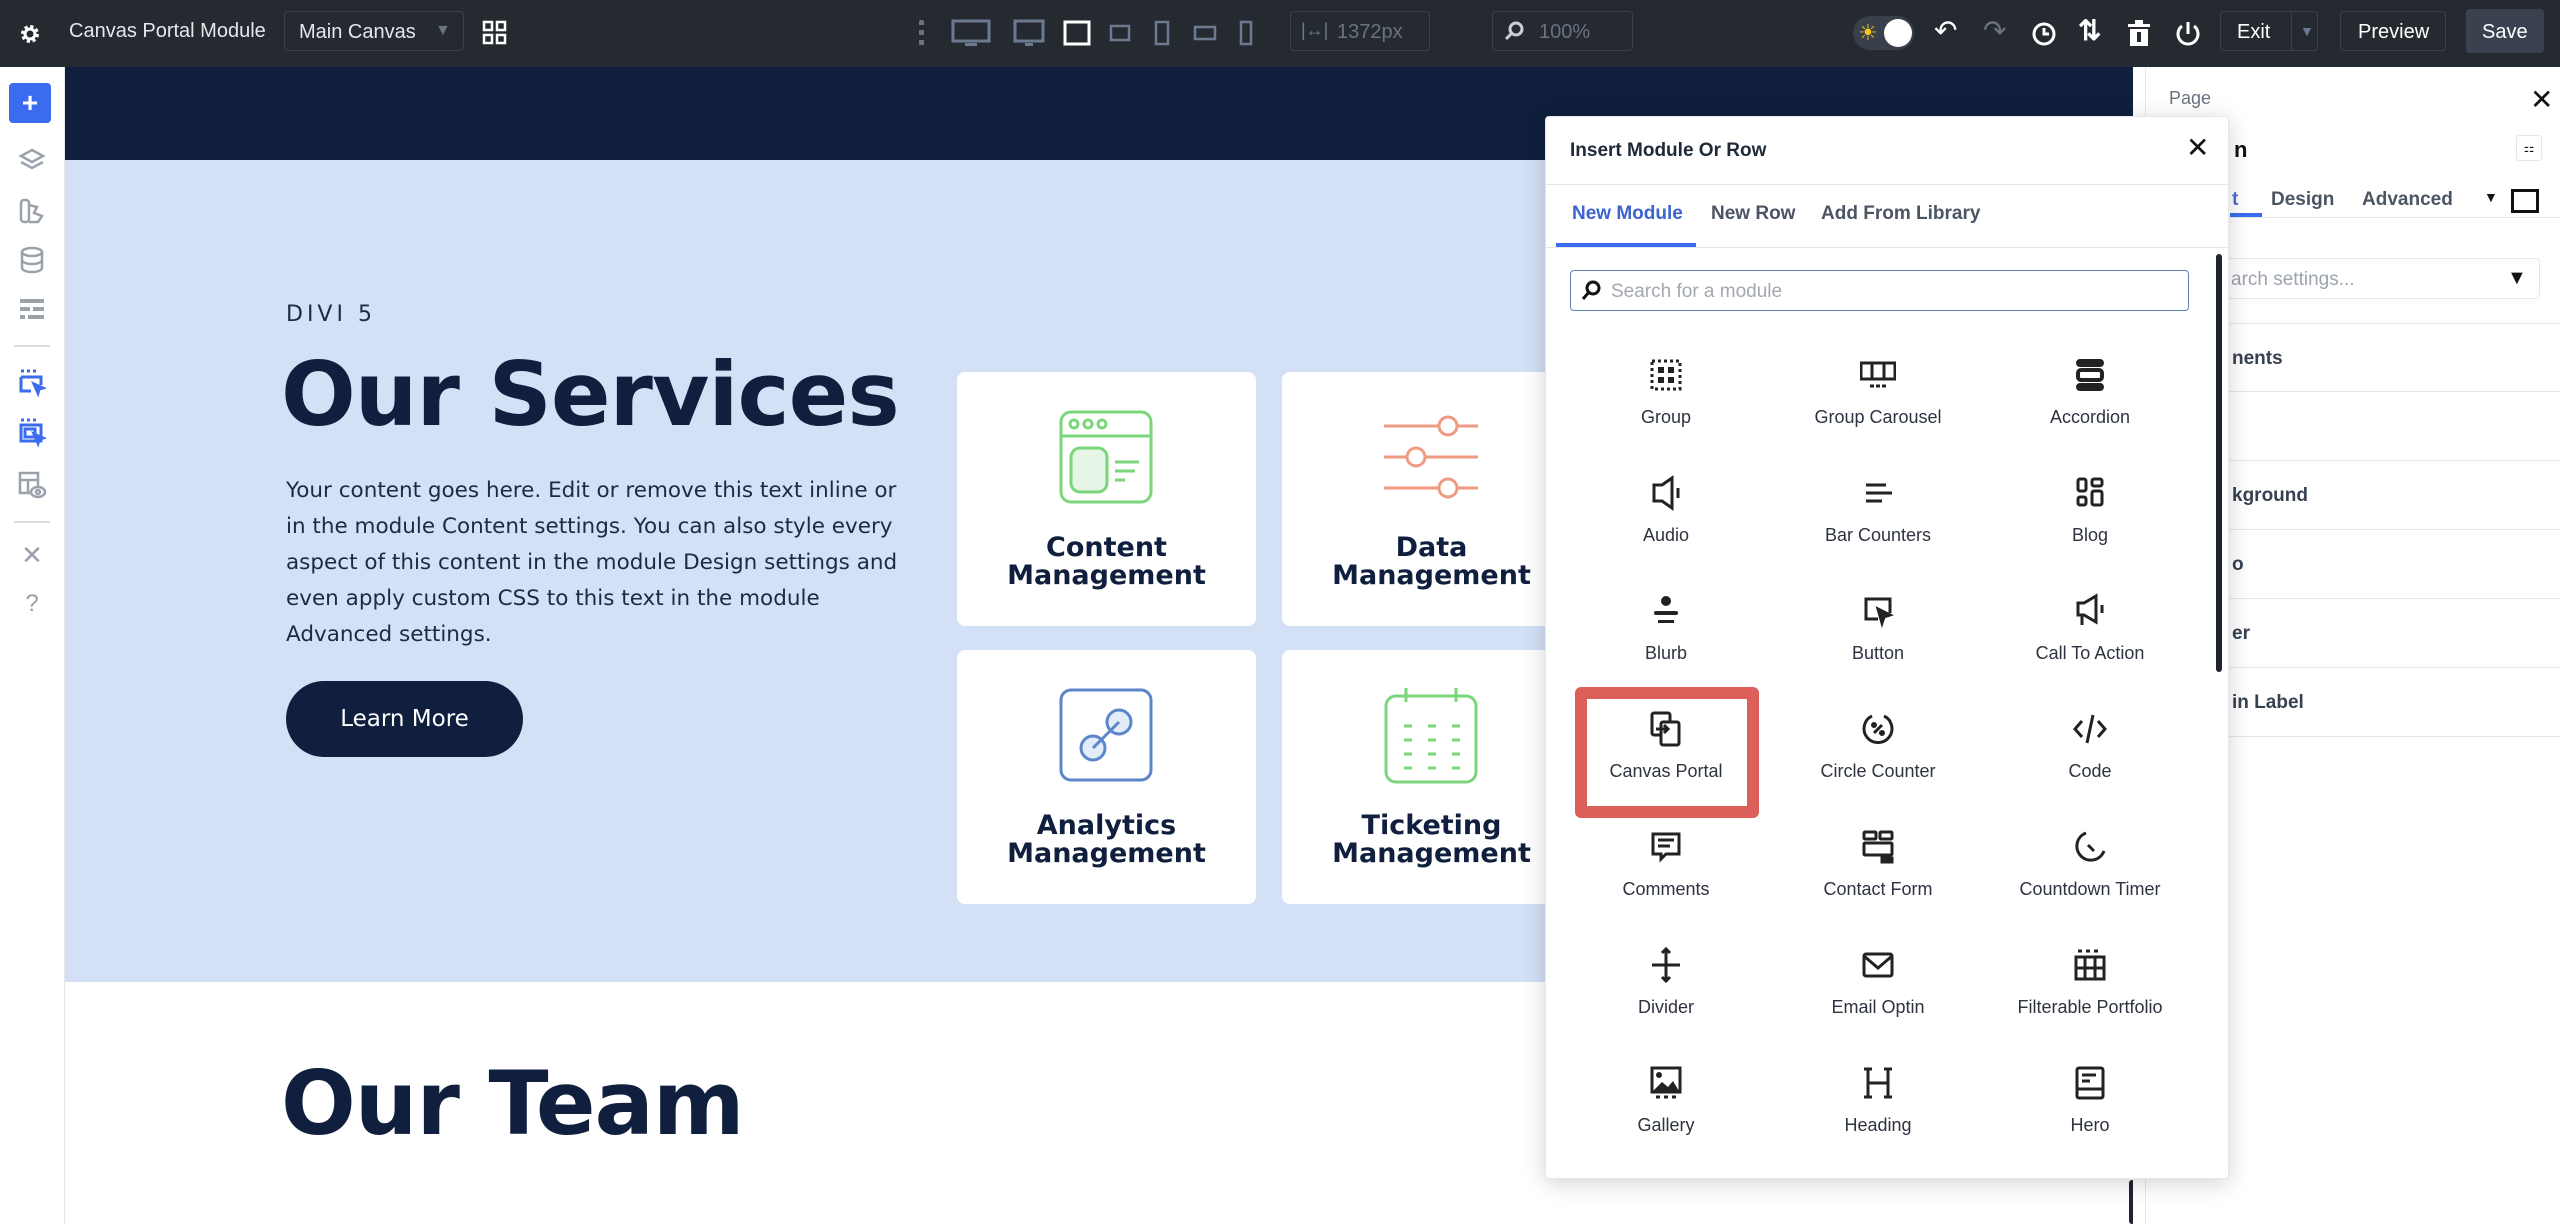 The height and width of the screenshot is (1224, 2560). Describe the element at coordinates (1666, 375) in the screenshot. I see `group-icon` at that location.